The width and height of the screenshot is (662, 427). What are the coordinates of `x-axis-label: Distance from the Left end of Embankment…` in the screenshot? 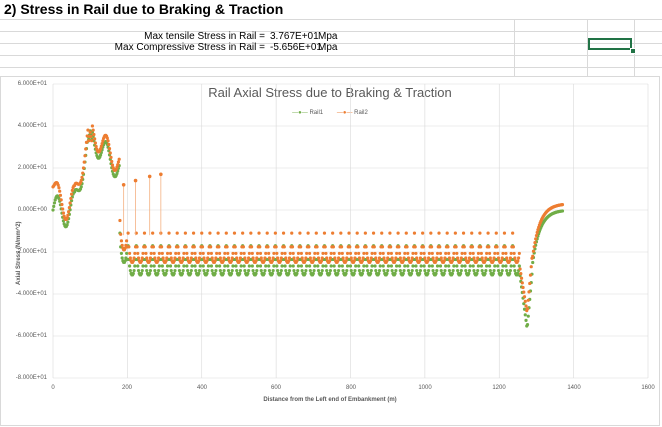 It's located at (330, 400).